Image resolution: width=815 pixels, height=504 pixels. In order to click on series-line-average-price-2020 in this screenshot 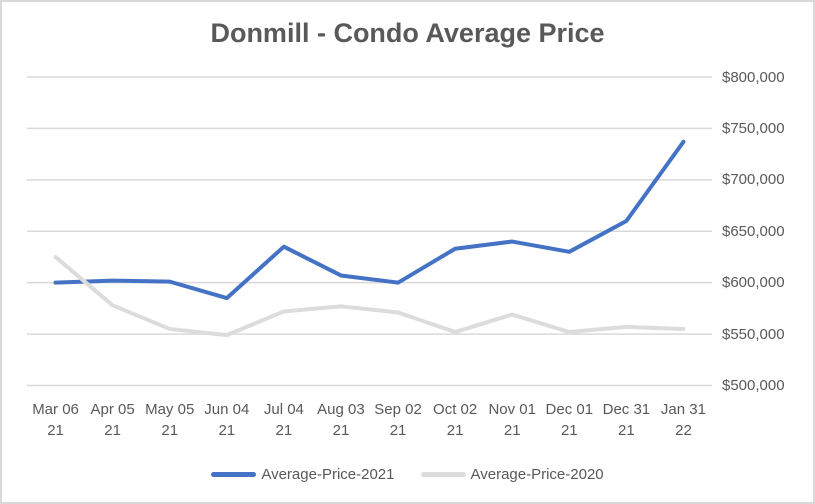, I will do `click(369, 296)`.